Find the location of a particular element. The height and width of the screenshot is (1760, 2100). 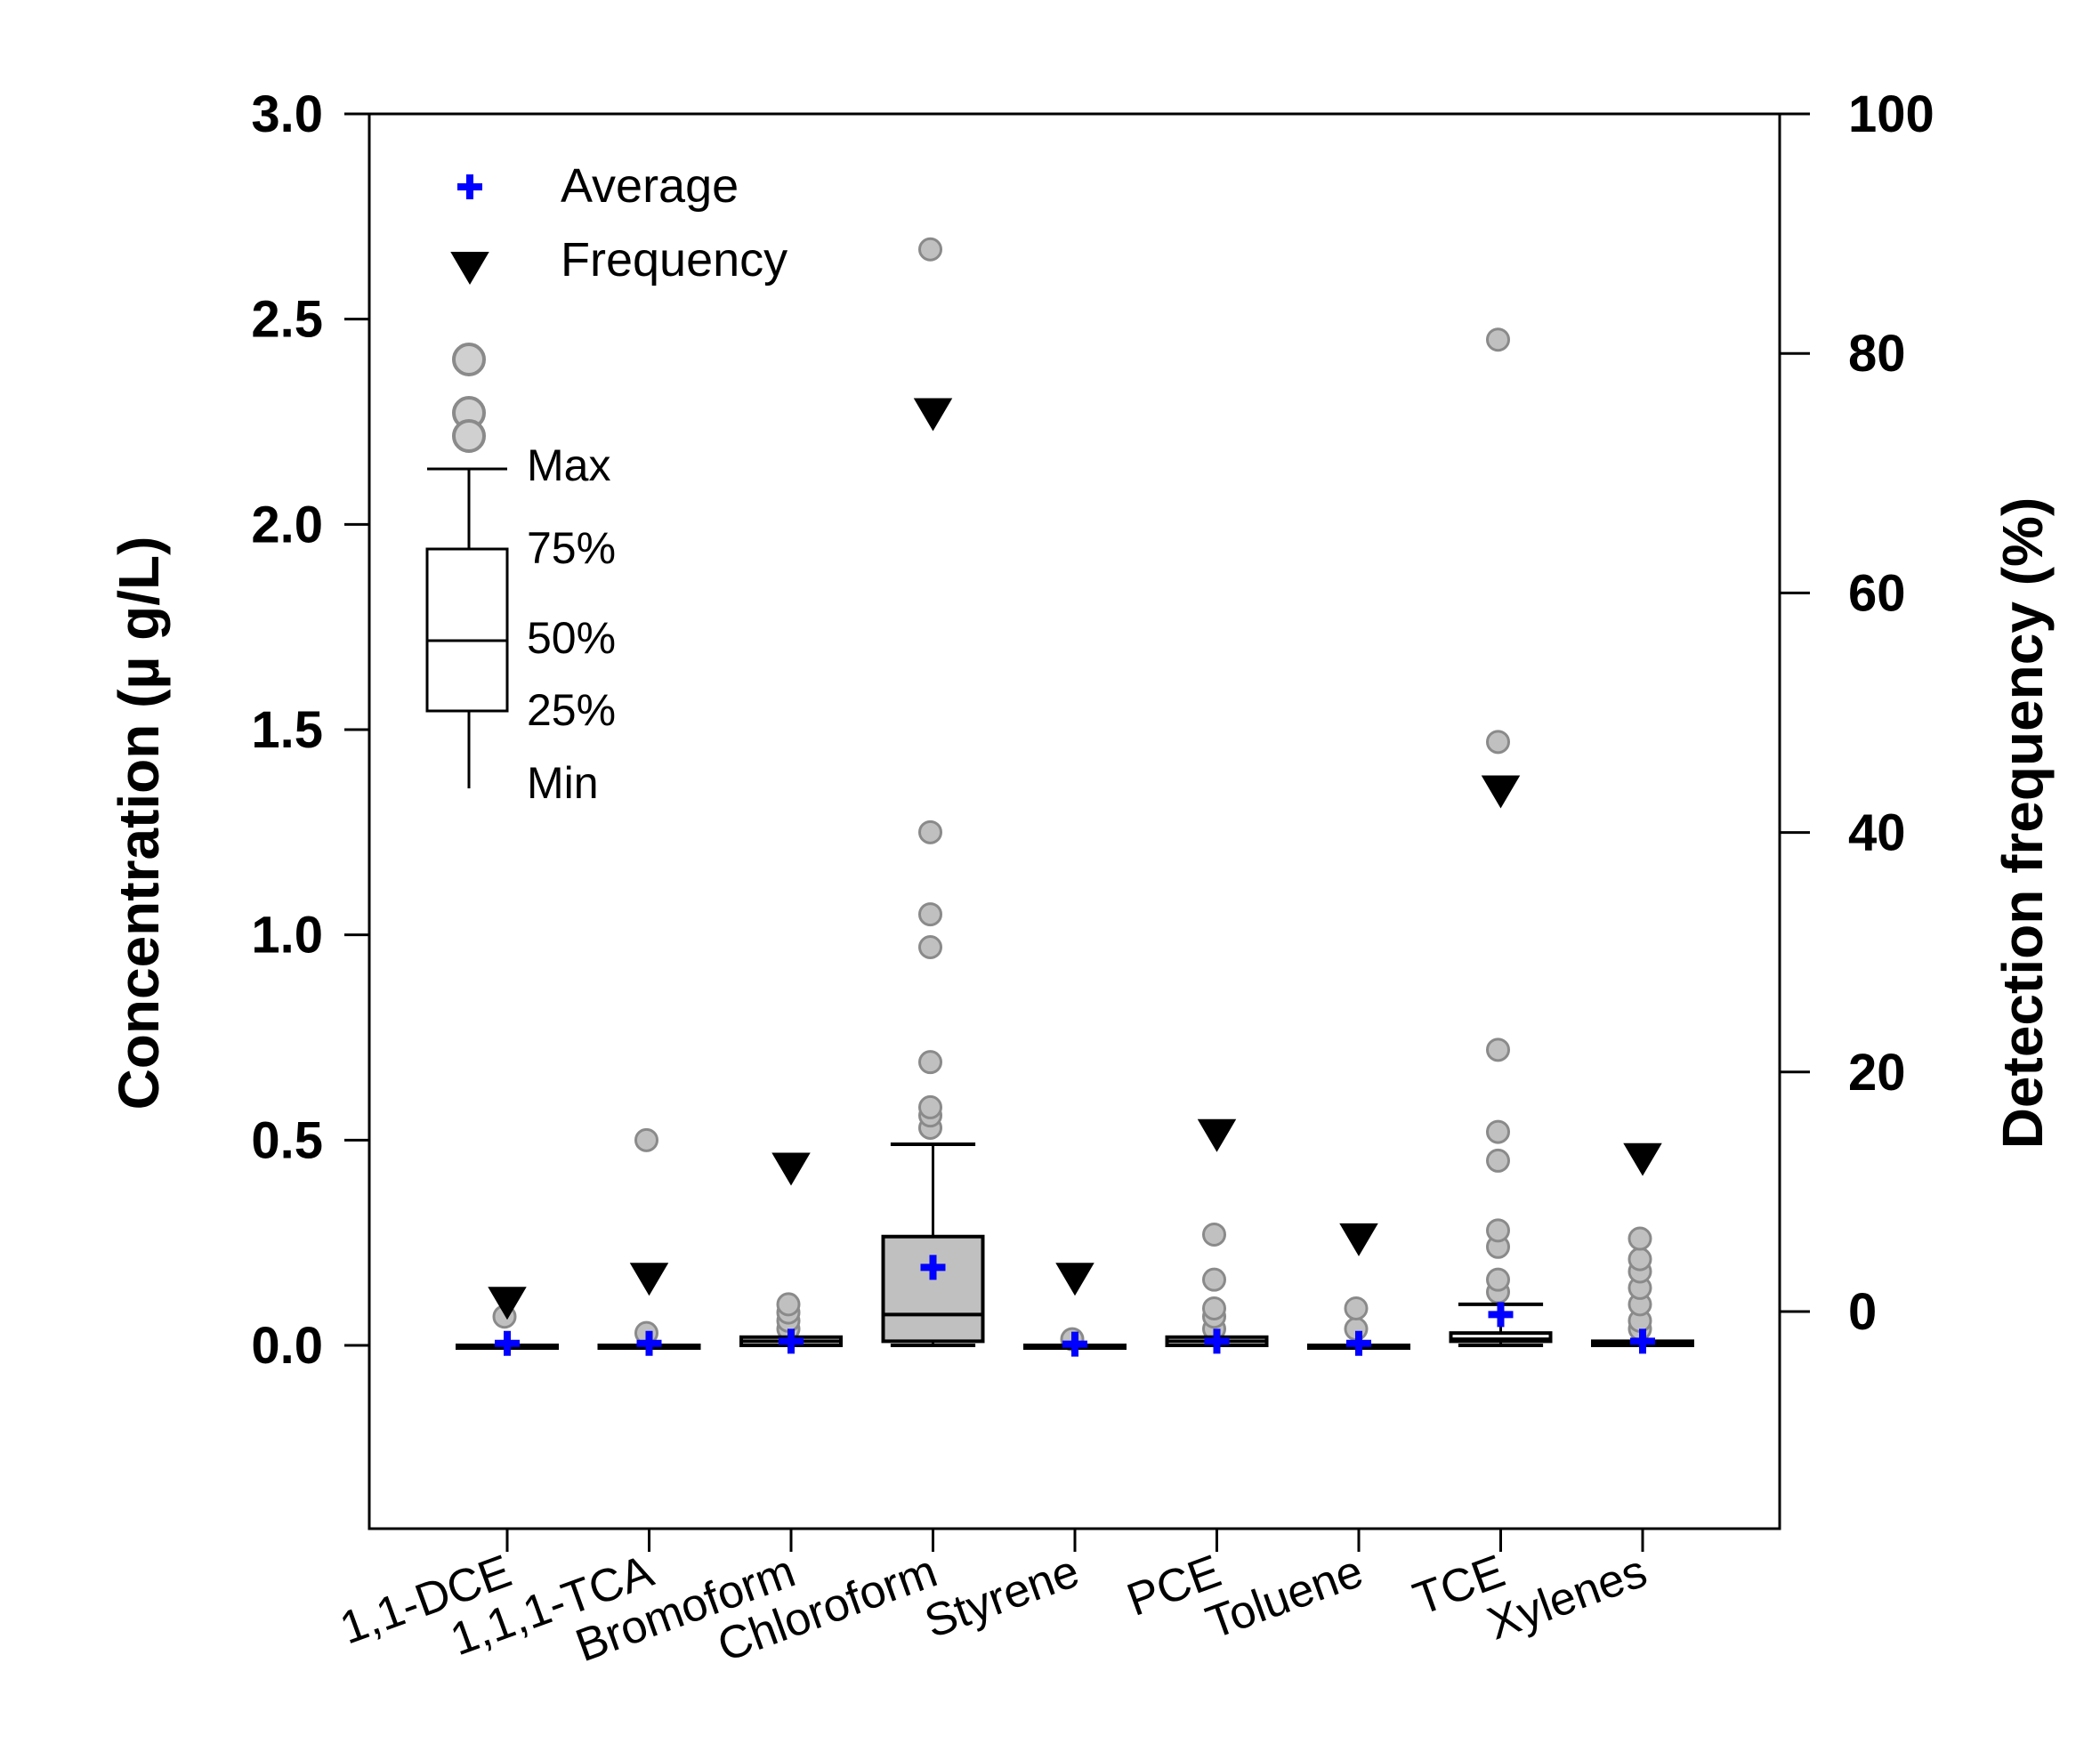

left-axis-tick-label: 0.0 is located at coordinates (287, 1346).